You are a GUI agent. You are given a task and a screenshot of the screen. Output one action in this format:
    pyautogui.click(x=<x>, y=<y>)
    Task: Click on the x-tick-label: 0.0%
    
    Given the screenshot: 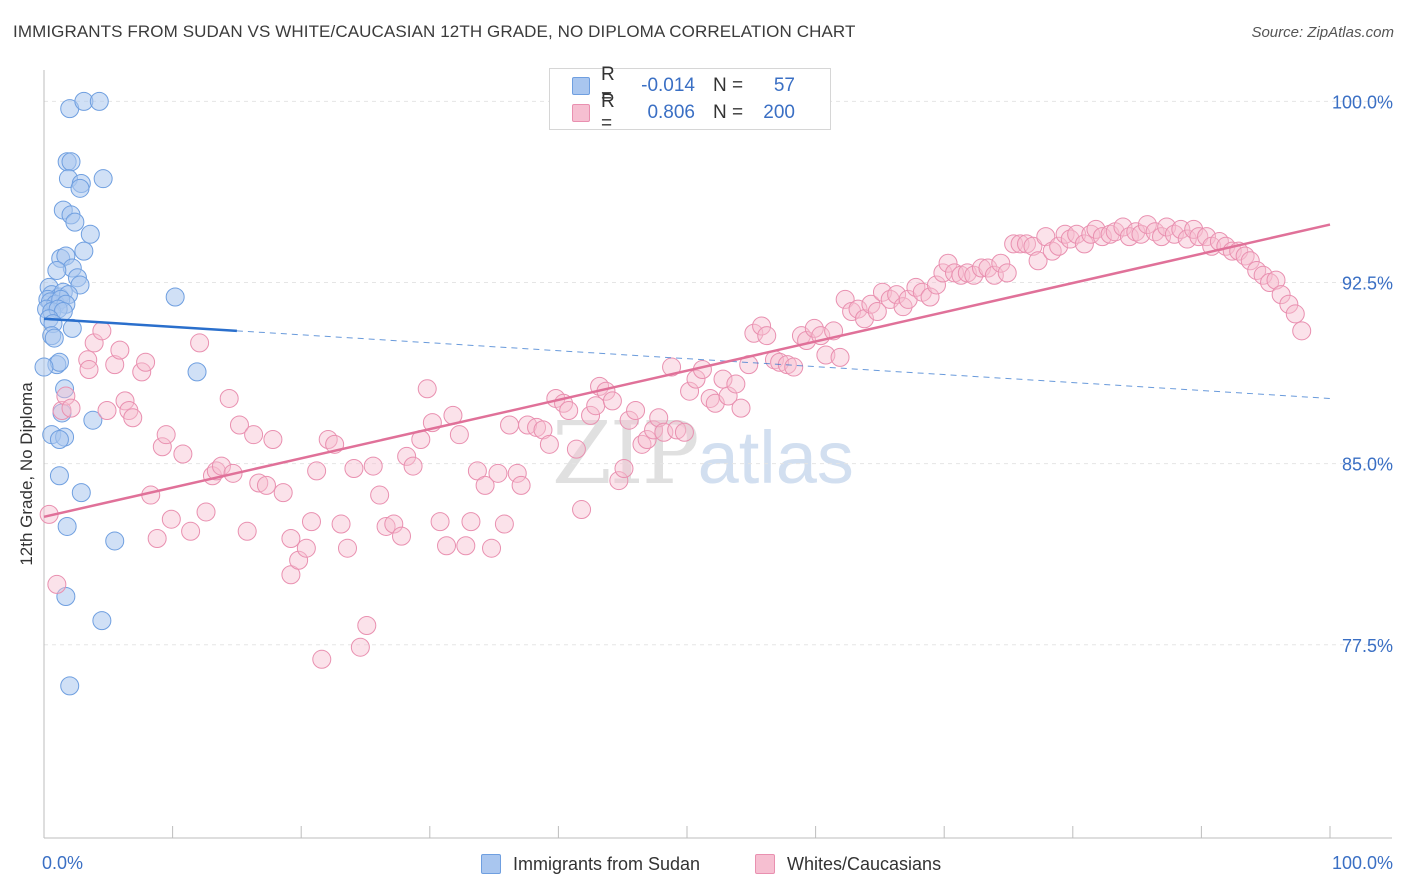 What is the action you would take?
    pyautogui.click(x=62, y=863)
    